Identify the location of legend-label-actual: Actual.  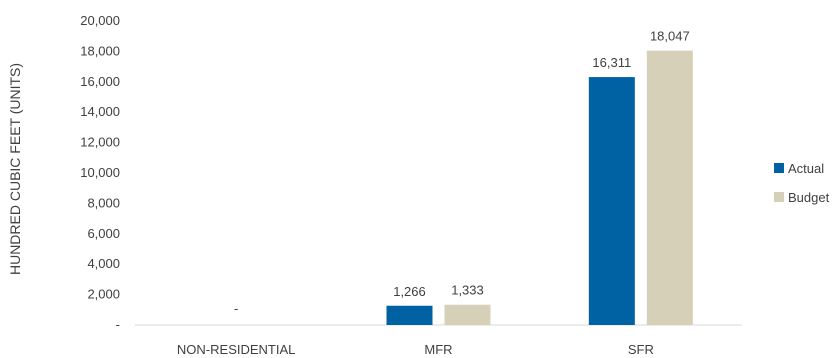
(806, 168).